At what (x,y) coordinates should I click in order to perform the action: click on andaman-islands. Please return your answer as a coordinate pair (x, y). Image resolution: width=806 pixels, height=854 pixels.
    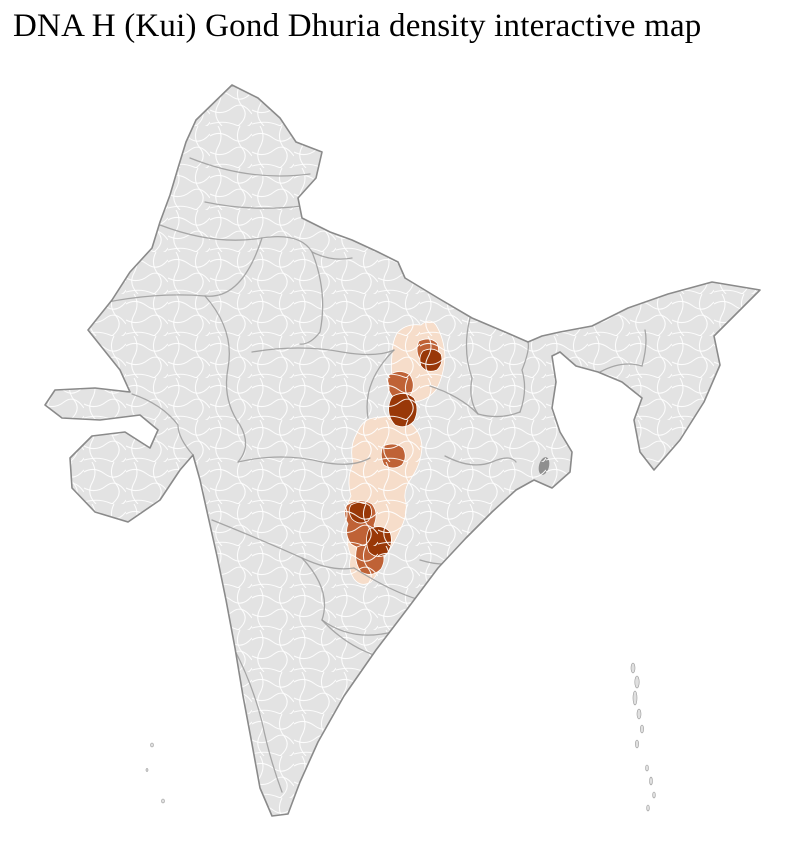
    Looking at the image, I should click on (643, 737).